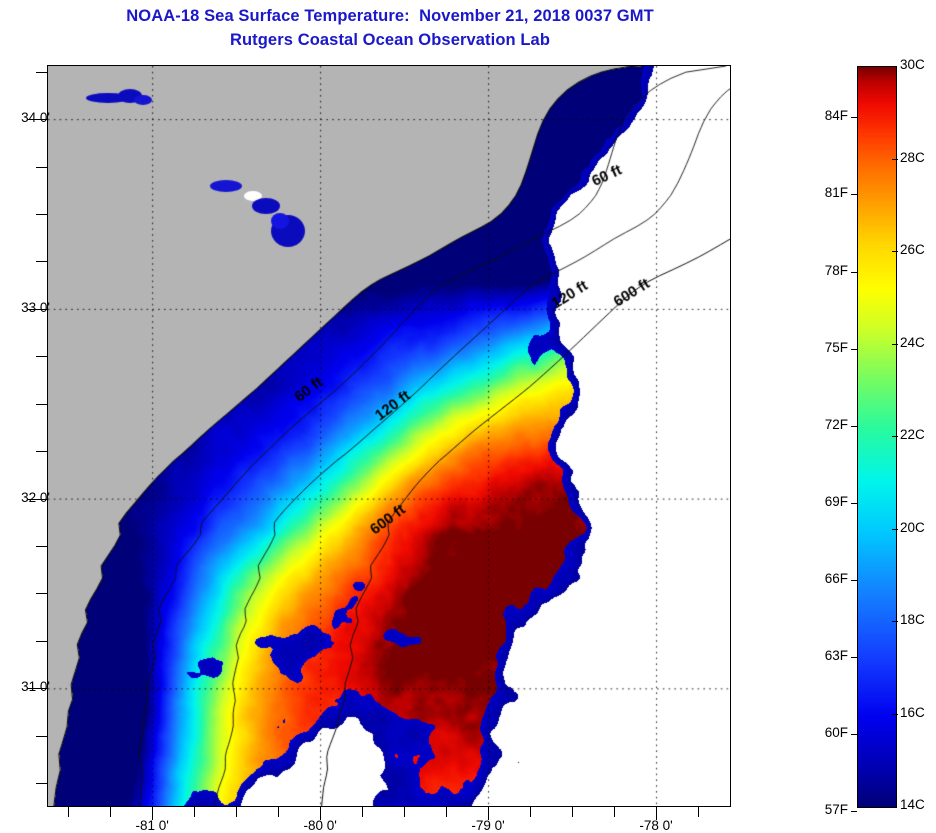  I want to click on colorbar, so click(877, 437).